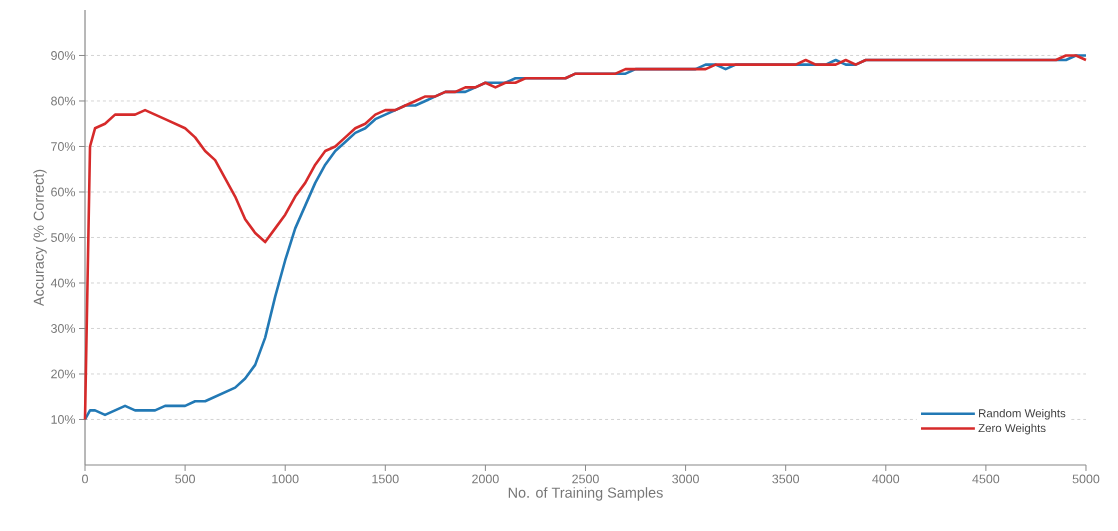 This screenshot has width=1118, height=531. I want to click on x-tick-label: 4000, so click(886, 479).